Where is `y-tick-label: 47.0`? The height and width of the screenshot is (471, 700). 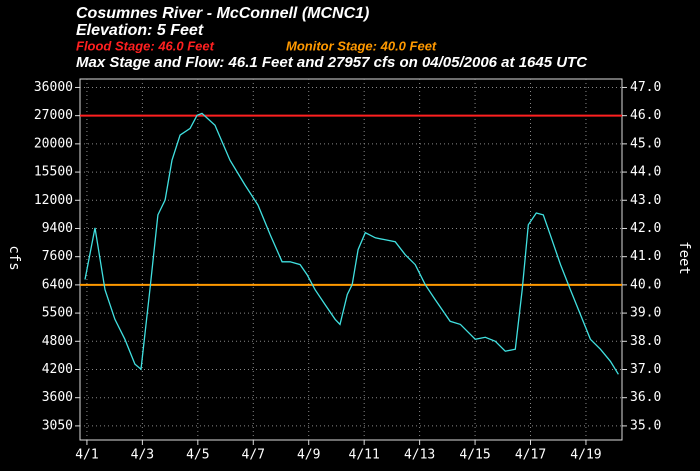 y-tick-label: 47.0 is located at coordinates (645, 87).